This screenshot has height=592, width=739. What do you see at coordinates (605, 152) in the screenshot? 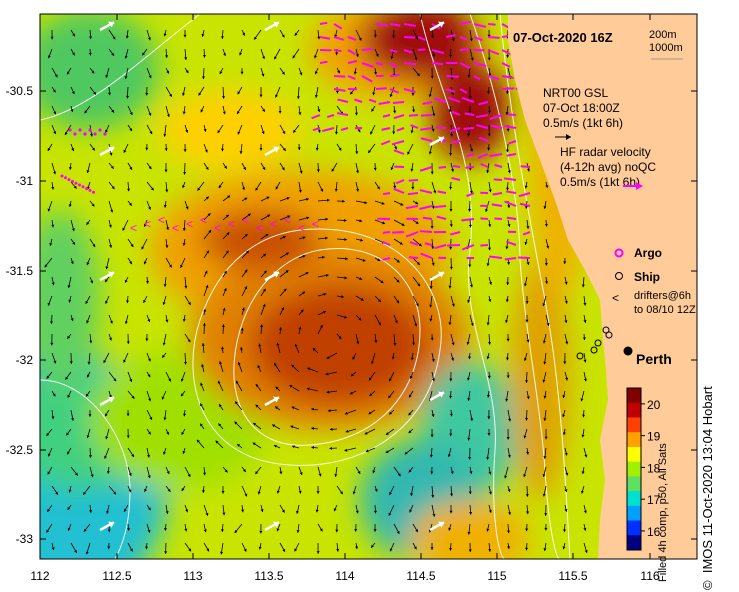
I see `hf-legend-line1: HF radar velocity` at bounding box center [605, 152].